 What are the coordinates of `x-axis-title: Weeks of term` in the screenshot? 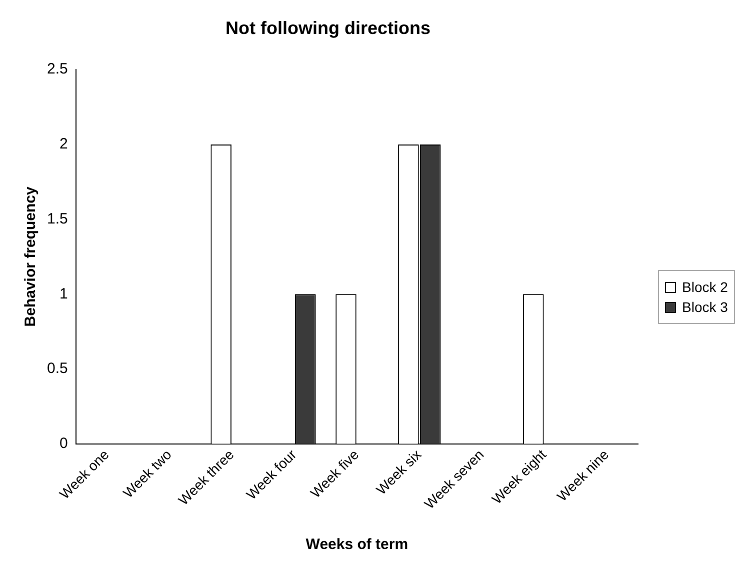 It's located at (357, 545).